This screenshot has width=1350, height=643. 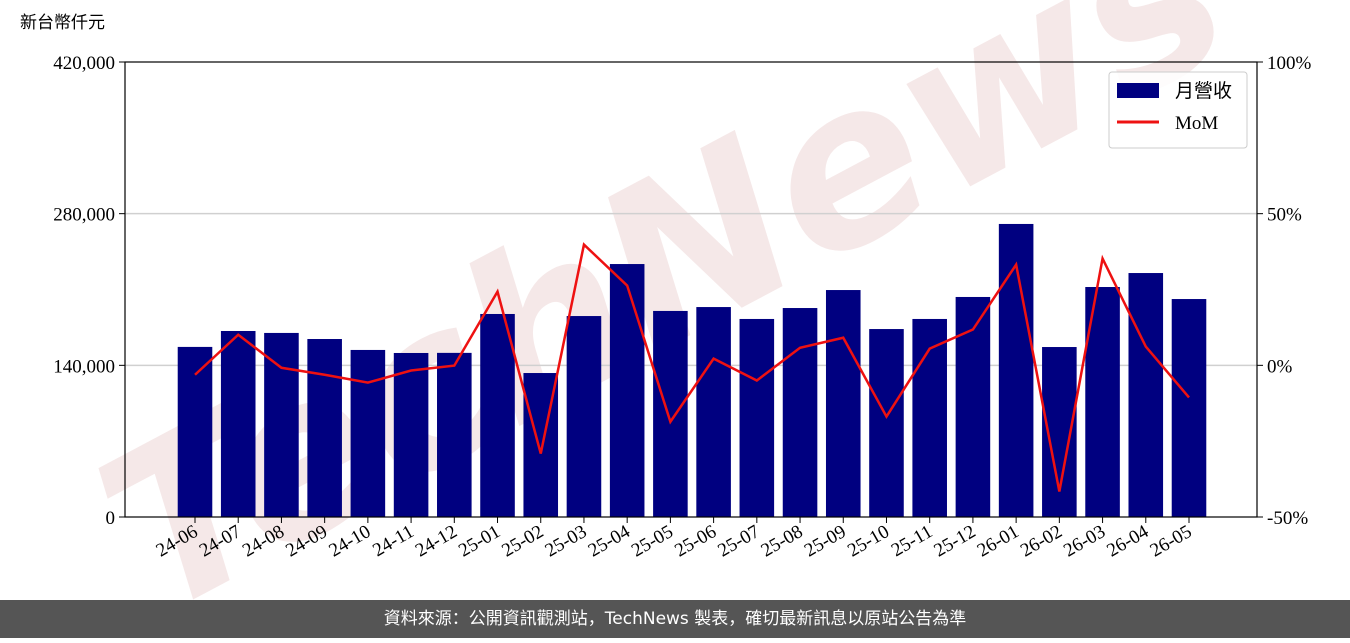 What do you see at coordinates (522, 541) in the screenshot?
I see `x-tick-label: 25-02` at bounding box center [522, 541].